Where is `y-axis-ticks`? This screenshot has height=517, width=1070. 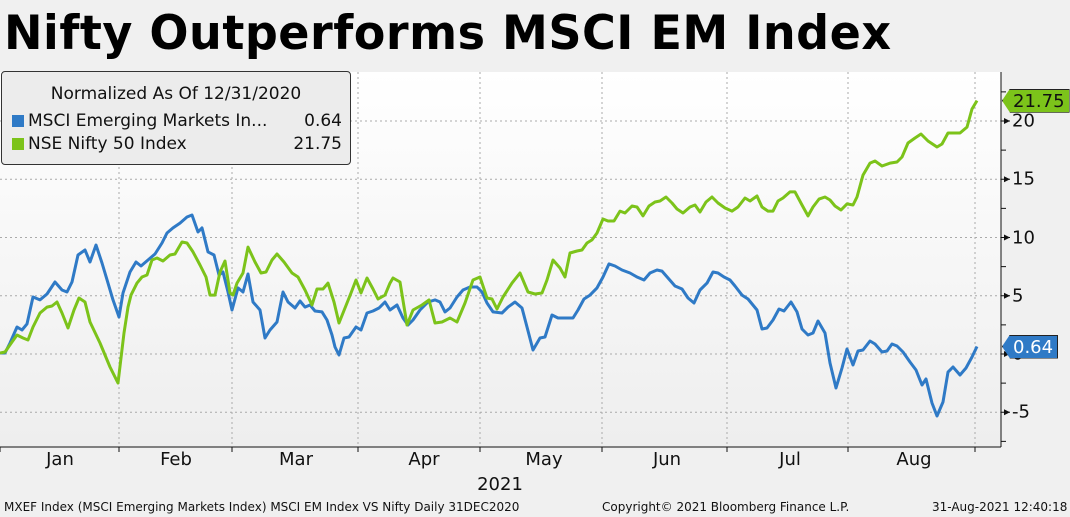 y-axis-ticks is located at coordinates (1005, 266).